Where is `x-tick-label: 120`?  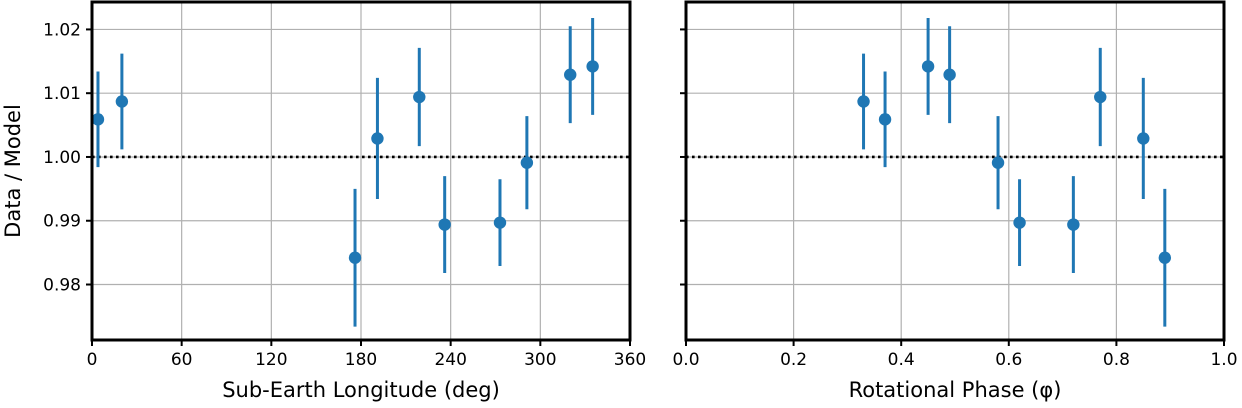
x-tick-label: 120 is located at coordinates (271, 360).